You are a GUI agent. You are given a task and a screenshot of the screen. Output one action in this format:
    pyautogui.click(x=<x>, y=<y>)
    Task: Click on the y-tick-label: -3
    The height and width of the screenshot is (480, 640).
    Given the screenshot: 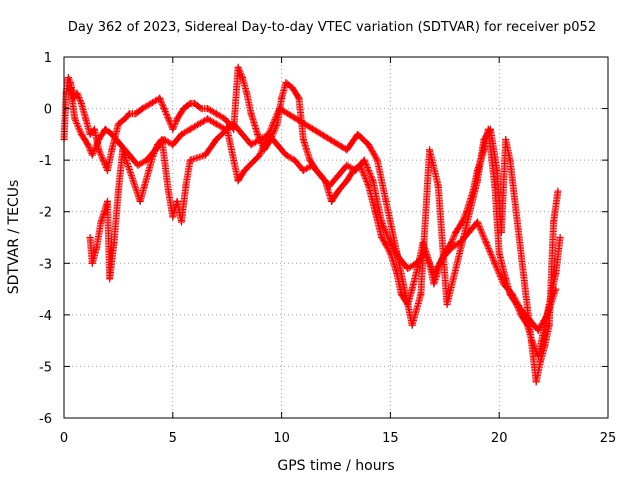 What is the action you would take?
    pyautogui.click(x=45, y=264)
    